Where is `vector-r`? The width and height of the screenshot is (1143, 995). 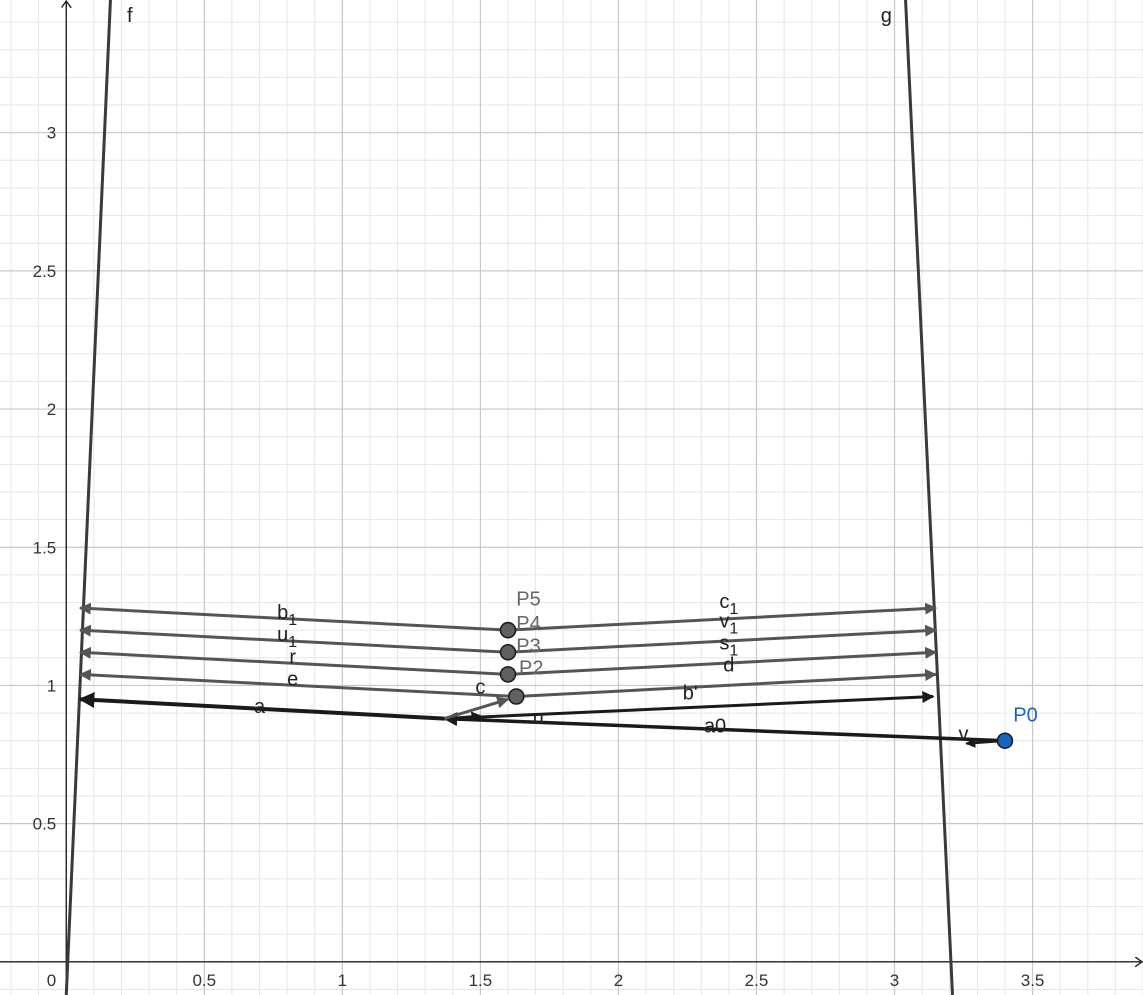 vector-r is located at coordinates (293, 661).